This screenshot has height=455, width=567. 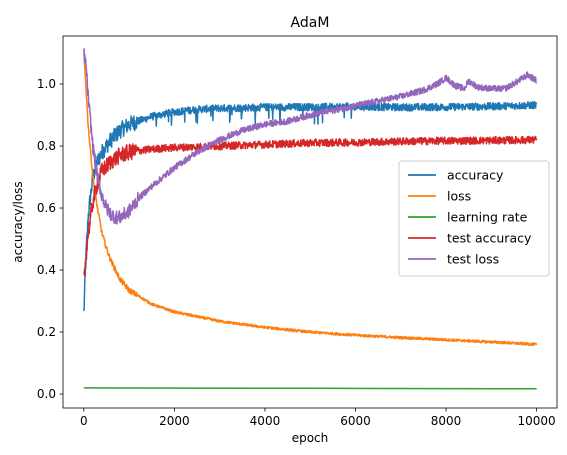 What do you see at coordinates (487, 217) in the screenshot?
I see `legend-label: learning rate` at bounding box center [487, 217].